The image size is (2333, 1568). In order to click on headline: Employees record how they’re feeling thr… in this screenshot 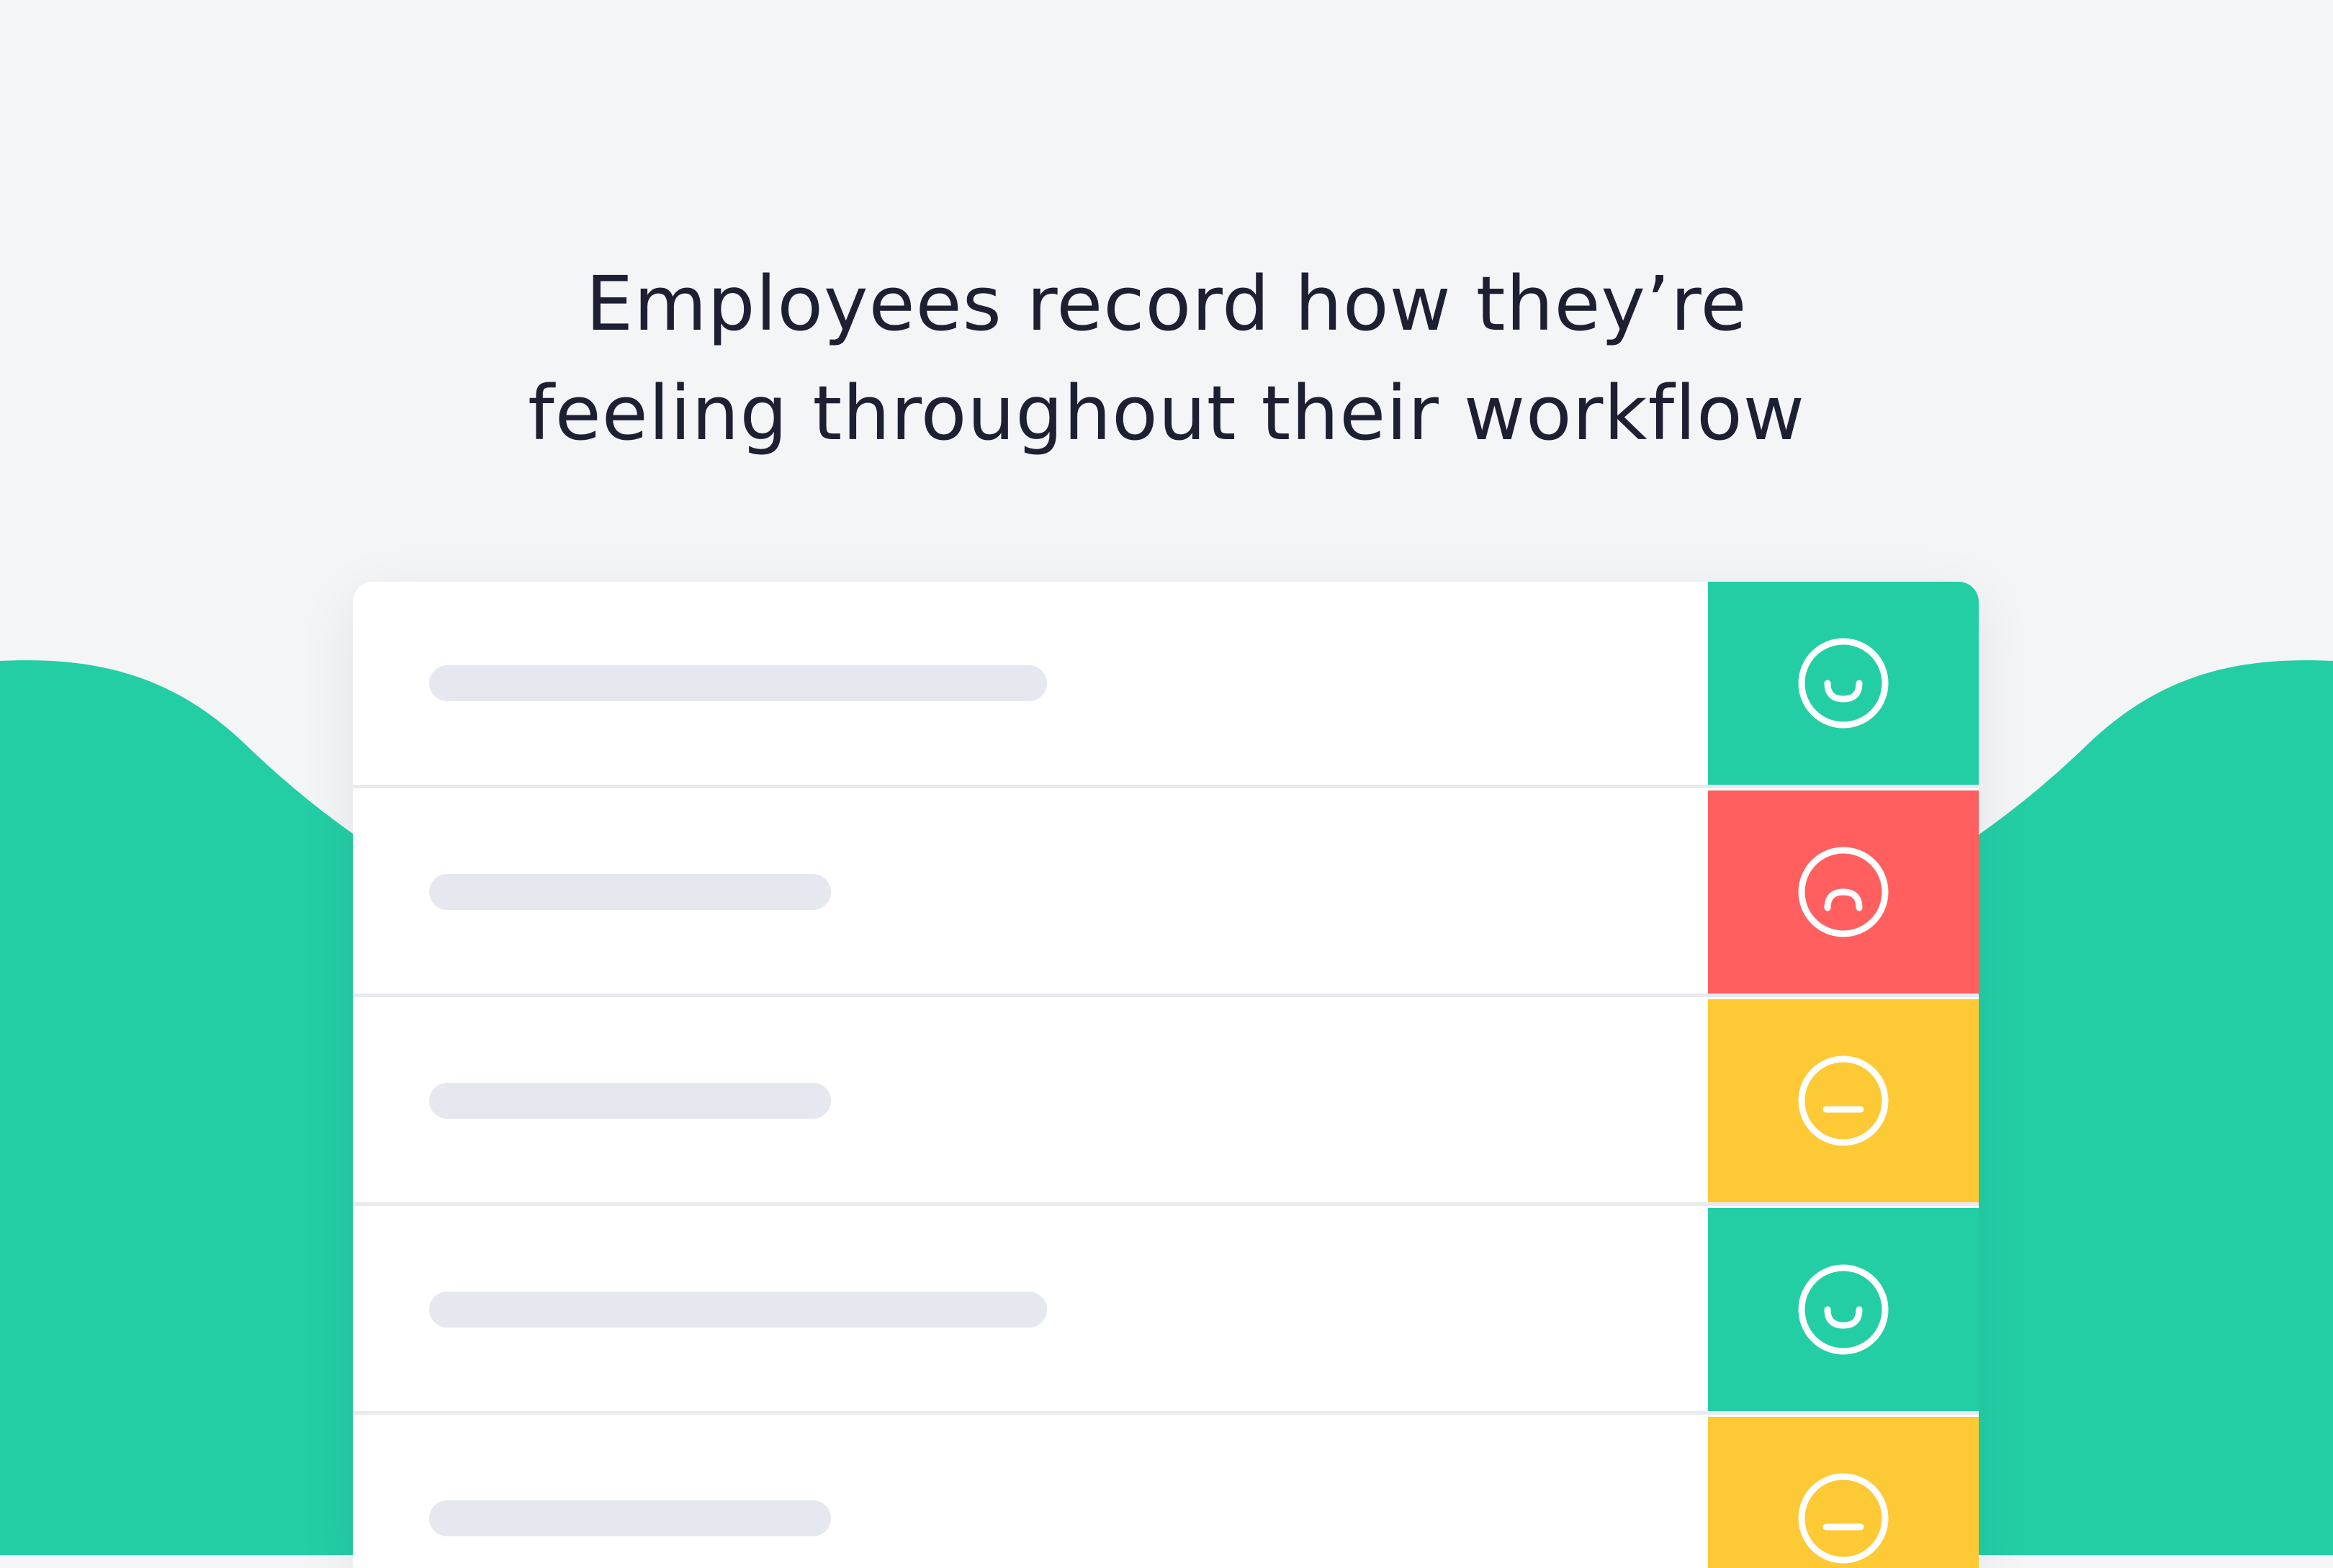, I will do `click(1166, 358)`.